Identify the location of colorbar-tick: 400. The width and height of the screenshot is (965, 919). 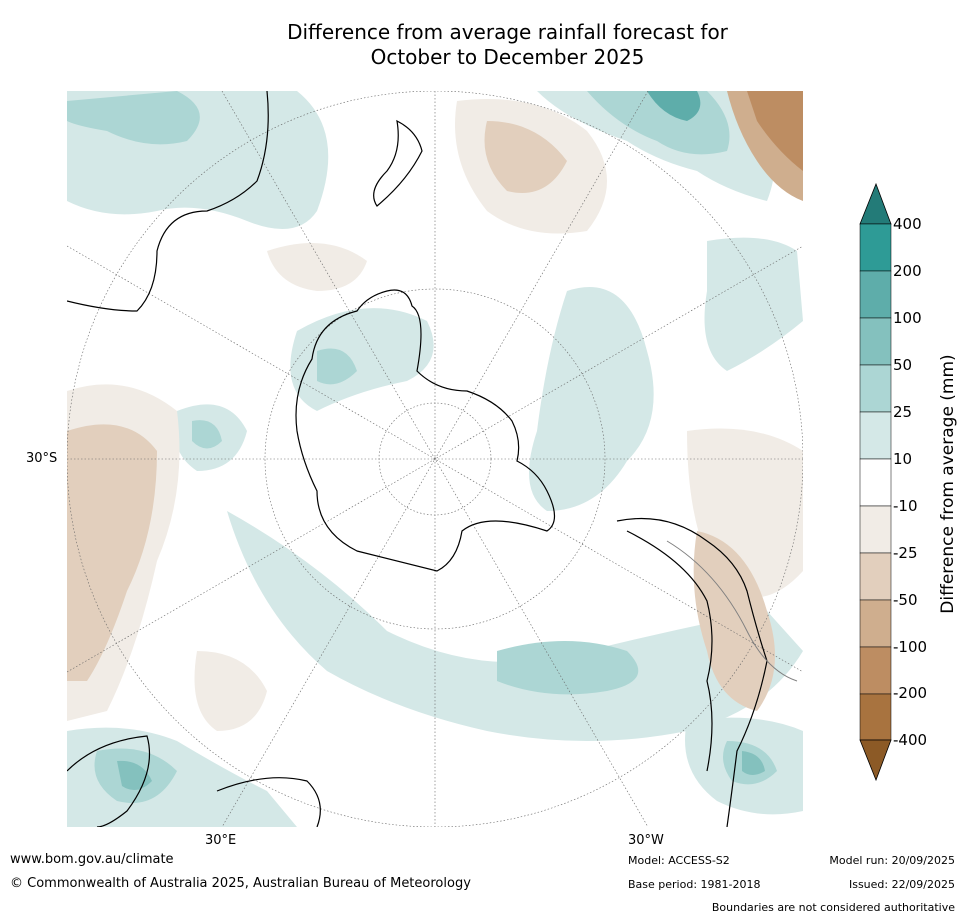
(907, 224).